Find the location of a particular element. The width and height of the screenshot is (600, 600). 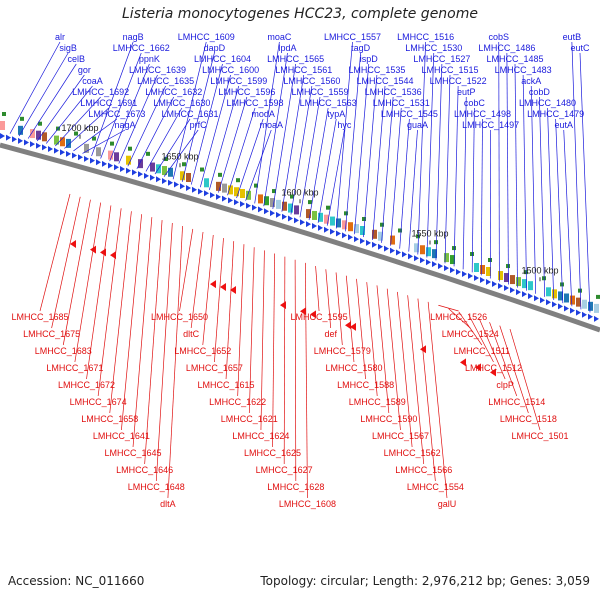

forward-gene-label: alr is located at coordinates (60, 37).